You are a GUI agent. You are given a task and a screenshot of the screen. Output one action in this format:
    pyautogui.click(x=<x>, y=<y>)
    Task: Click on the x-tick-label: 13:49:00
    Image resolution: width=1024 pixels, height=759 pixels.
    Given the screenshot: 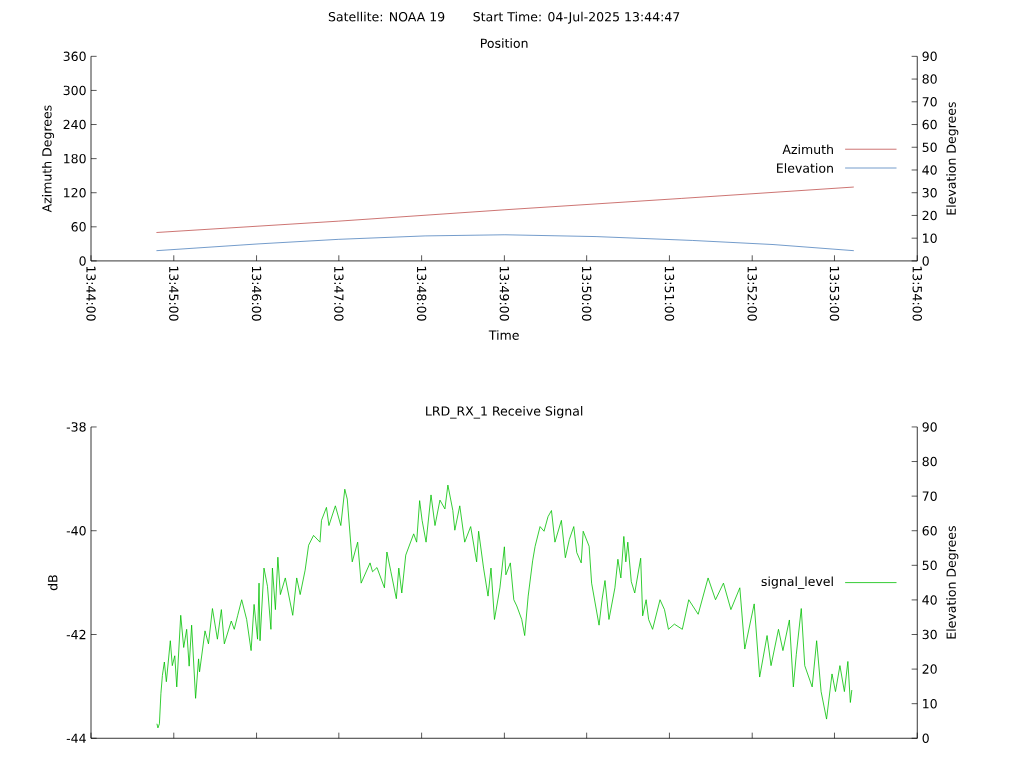 What is the action you would take?
    pyautogui.click(x=504, y=293)
    